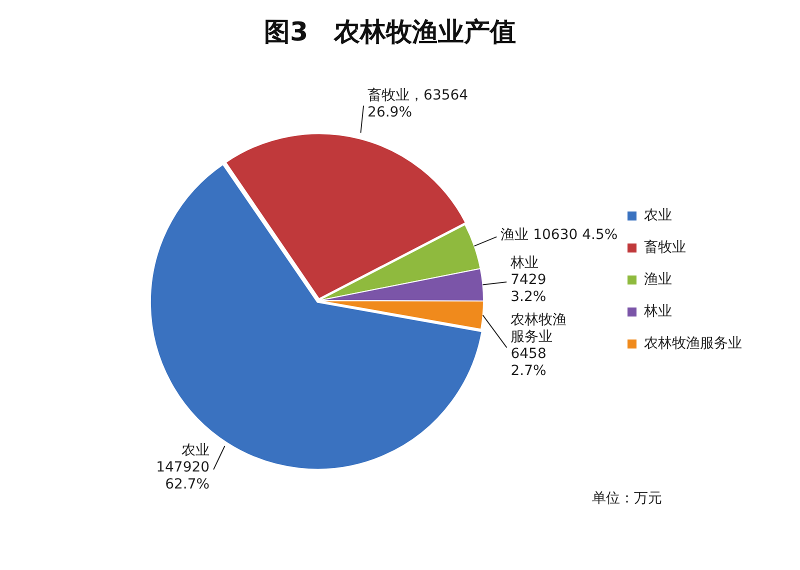 This screenshot has width=800, height=570. Describe the element at coordinates (559, 234) in the screenshot. I see `data-label: 渔业 10630 4.5%` at that location.